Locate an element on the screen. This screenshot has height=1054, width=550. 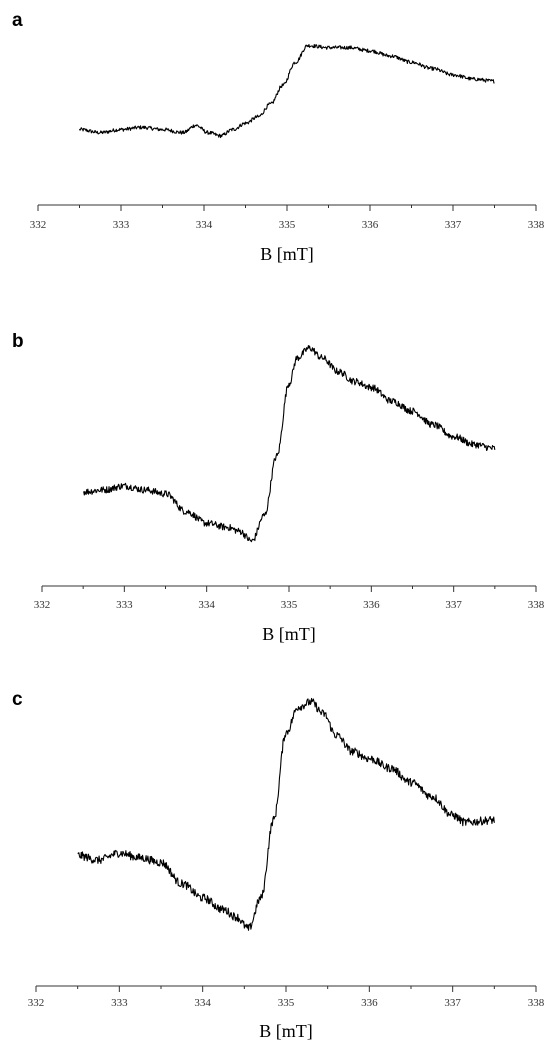
panel-letter: b is located at coordinates (18, 341).